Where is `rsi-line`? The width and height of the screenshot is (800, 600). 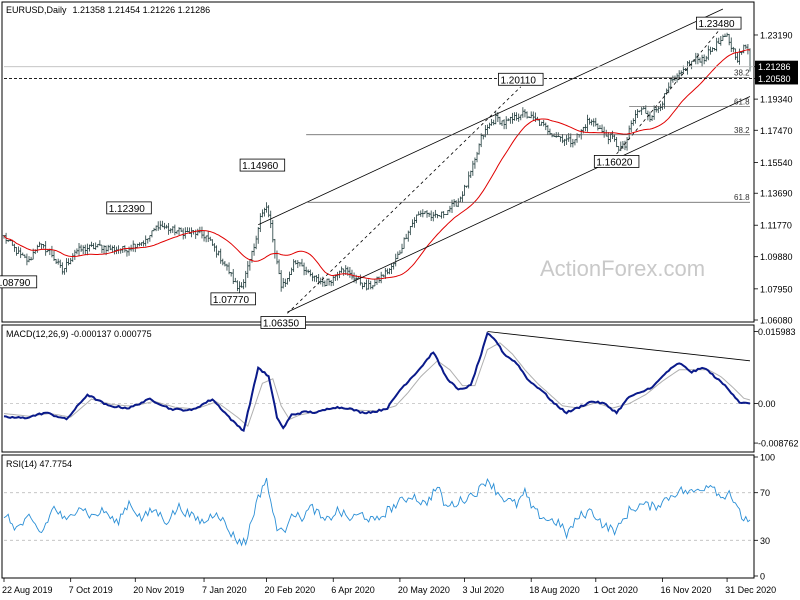 rsi-line is located at coordinates (377, 512).